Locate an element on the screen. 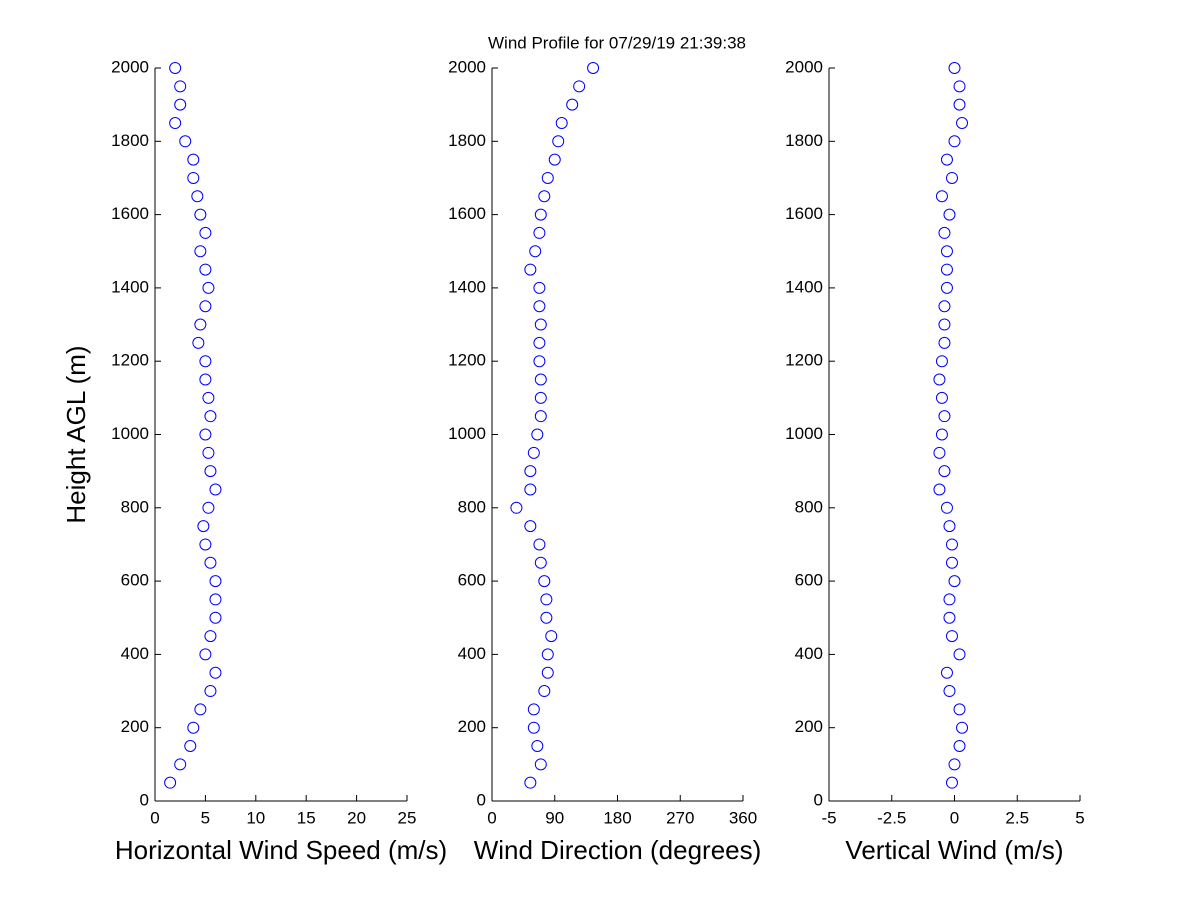 The image size is (1200, 900). x-tick-label: -5 is located at coordinates (828, 817).